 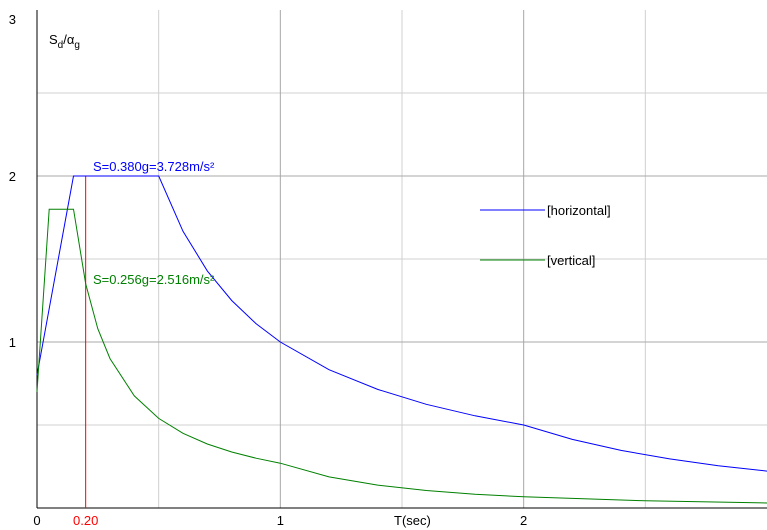 I want to click on period-marker-label: 0.20, so click(x=85, y=520).